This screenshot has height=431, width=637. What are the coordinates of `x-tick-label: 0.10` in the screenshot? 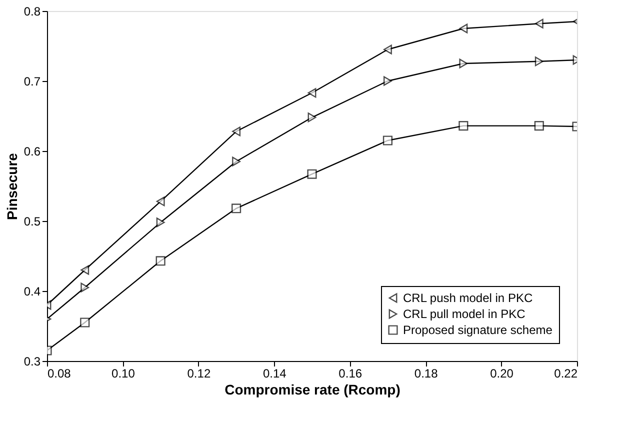 It's located at (124, 373).